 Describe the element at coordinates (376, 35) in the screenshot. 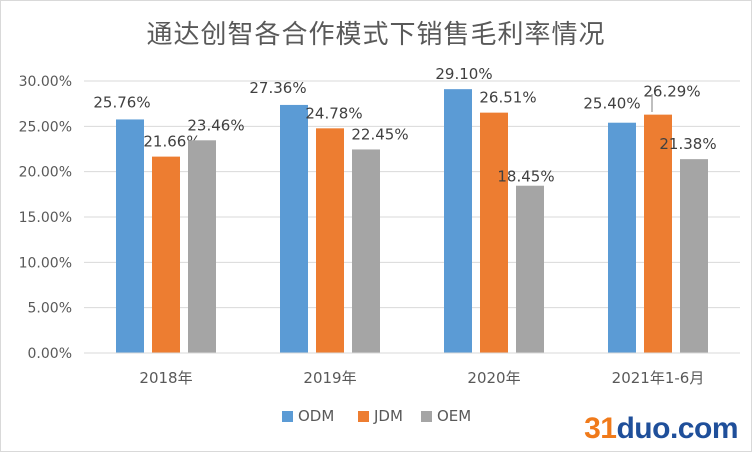

I see `chart-title: 通达创智各合作模式下销售毛利率情况` at that location.